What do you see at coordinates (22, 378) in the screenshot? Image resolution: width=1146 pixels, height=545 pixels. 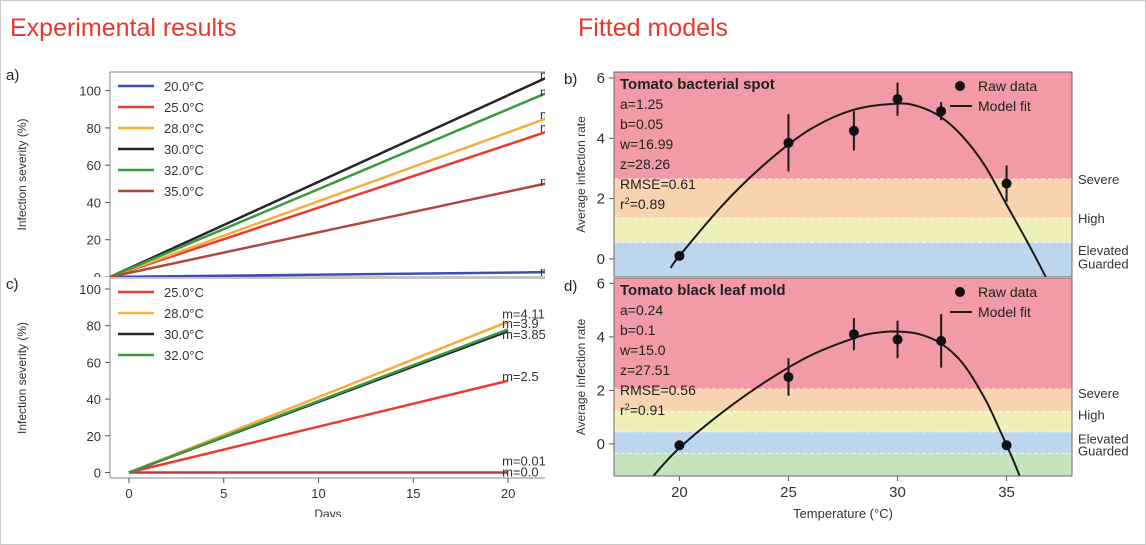 I see `y-axis-label: Infection severity (%)` at bounding box center [22, 378].